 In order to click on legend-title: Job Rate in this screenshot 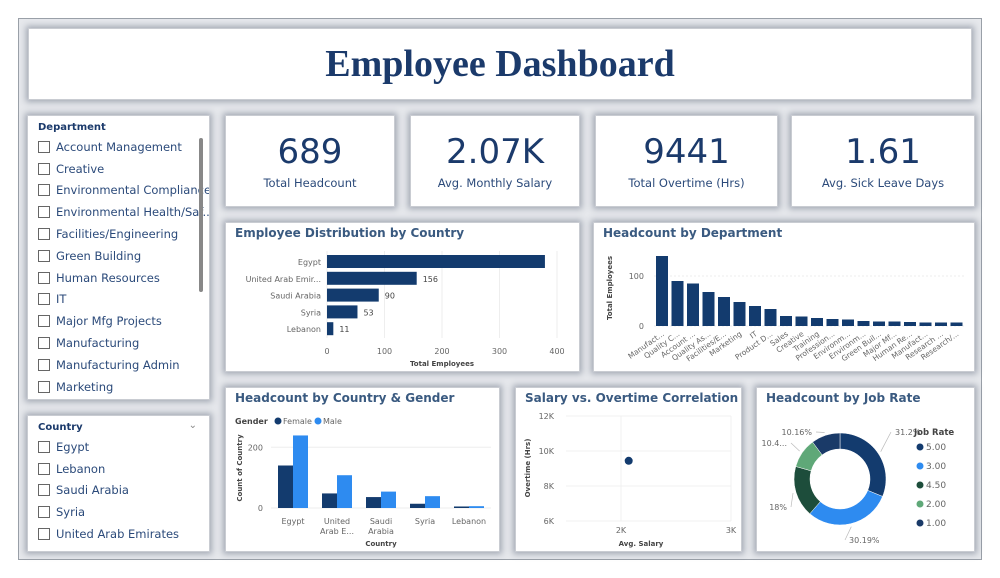, I will do `click(933, 433)`.